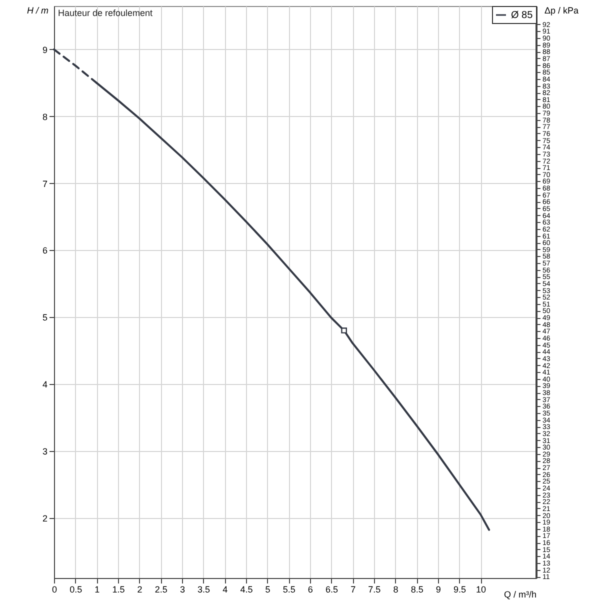 The image size is (600, 600). Describe the element at coordinates (267, 589) in the screenshot. I see `x-tick-label: 5` at that location.